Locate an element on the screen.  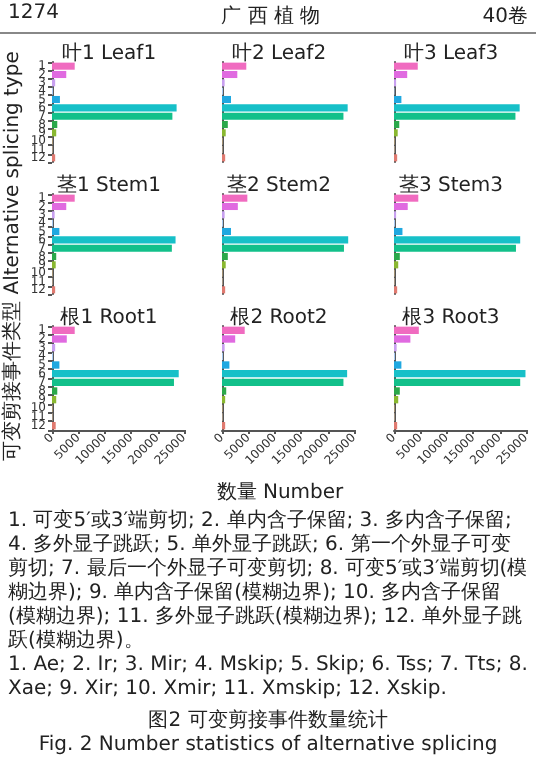
caption: 图2 可变剪接事件数量统计 is located at coordinates (268, 722).